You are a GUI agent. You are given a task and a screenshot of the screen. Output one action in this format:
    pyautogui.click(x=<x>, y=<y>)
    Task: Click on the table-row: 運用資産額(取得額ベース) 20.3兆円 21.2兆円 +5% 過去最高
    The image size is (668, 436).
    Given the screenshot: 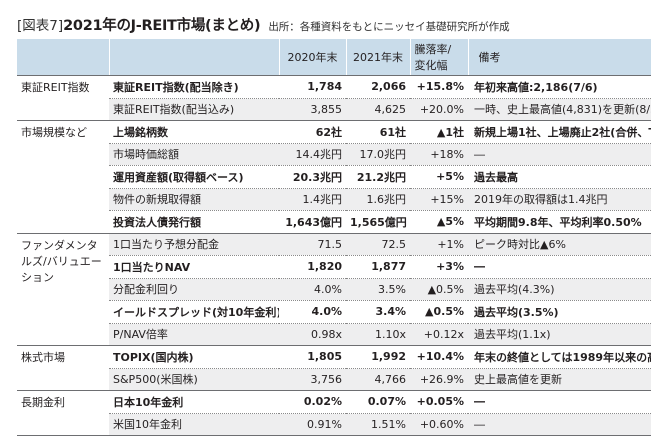 What is the action you would take?
    pyautogui.click(x=334, y=177)
    